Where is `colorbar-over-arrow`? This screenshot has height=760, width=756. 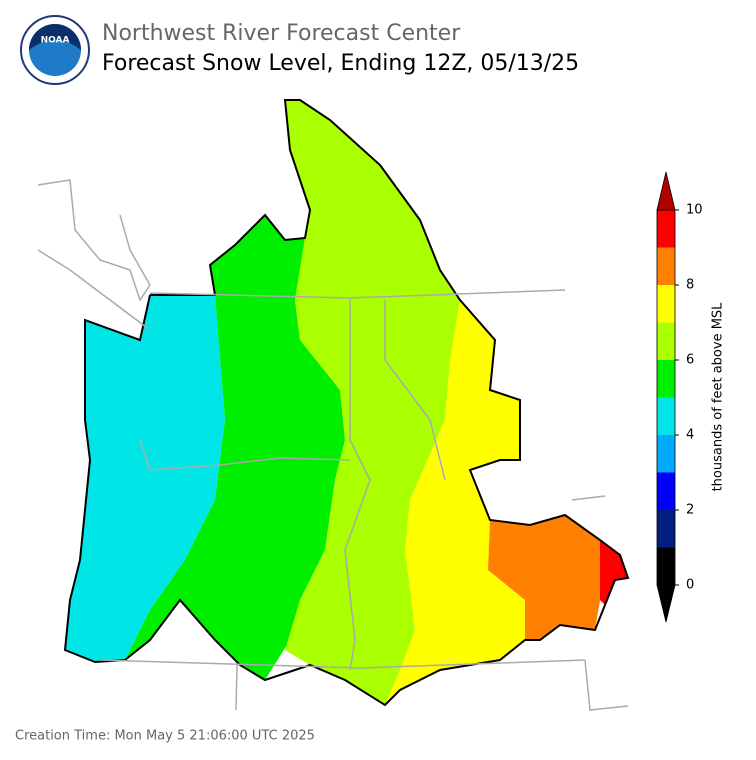
colorbar-over-arrow is located at coordinates (666, 191).